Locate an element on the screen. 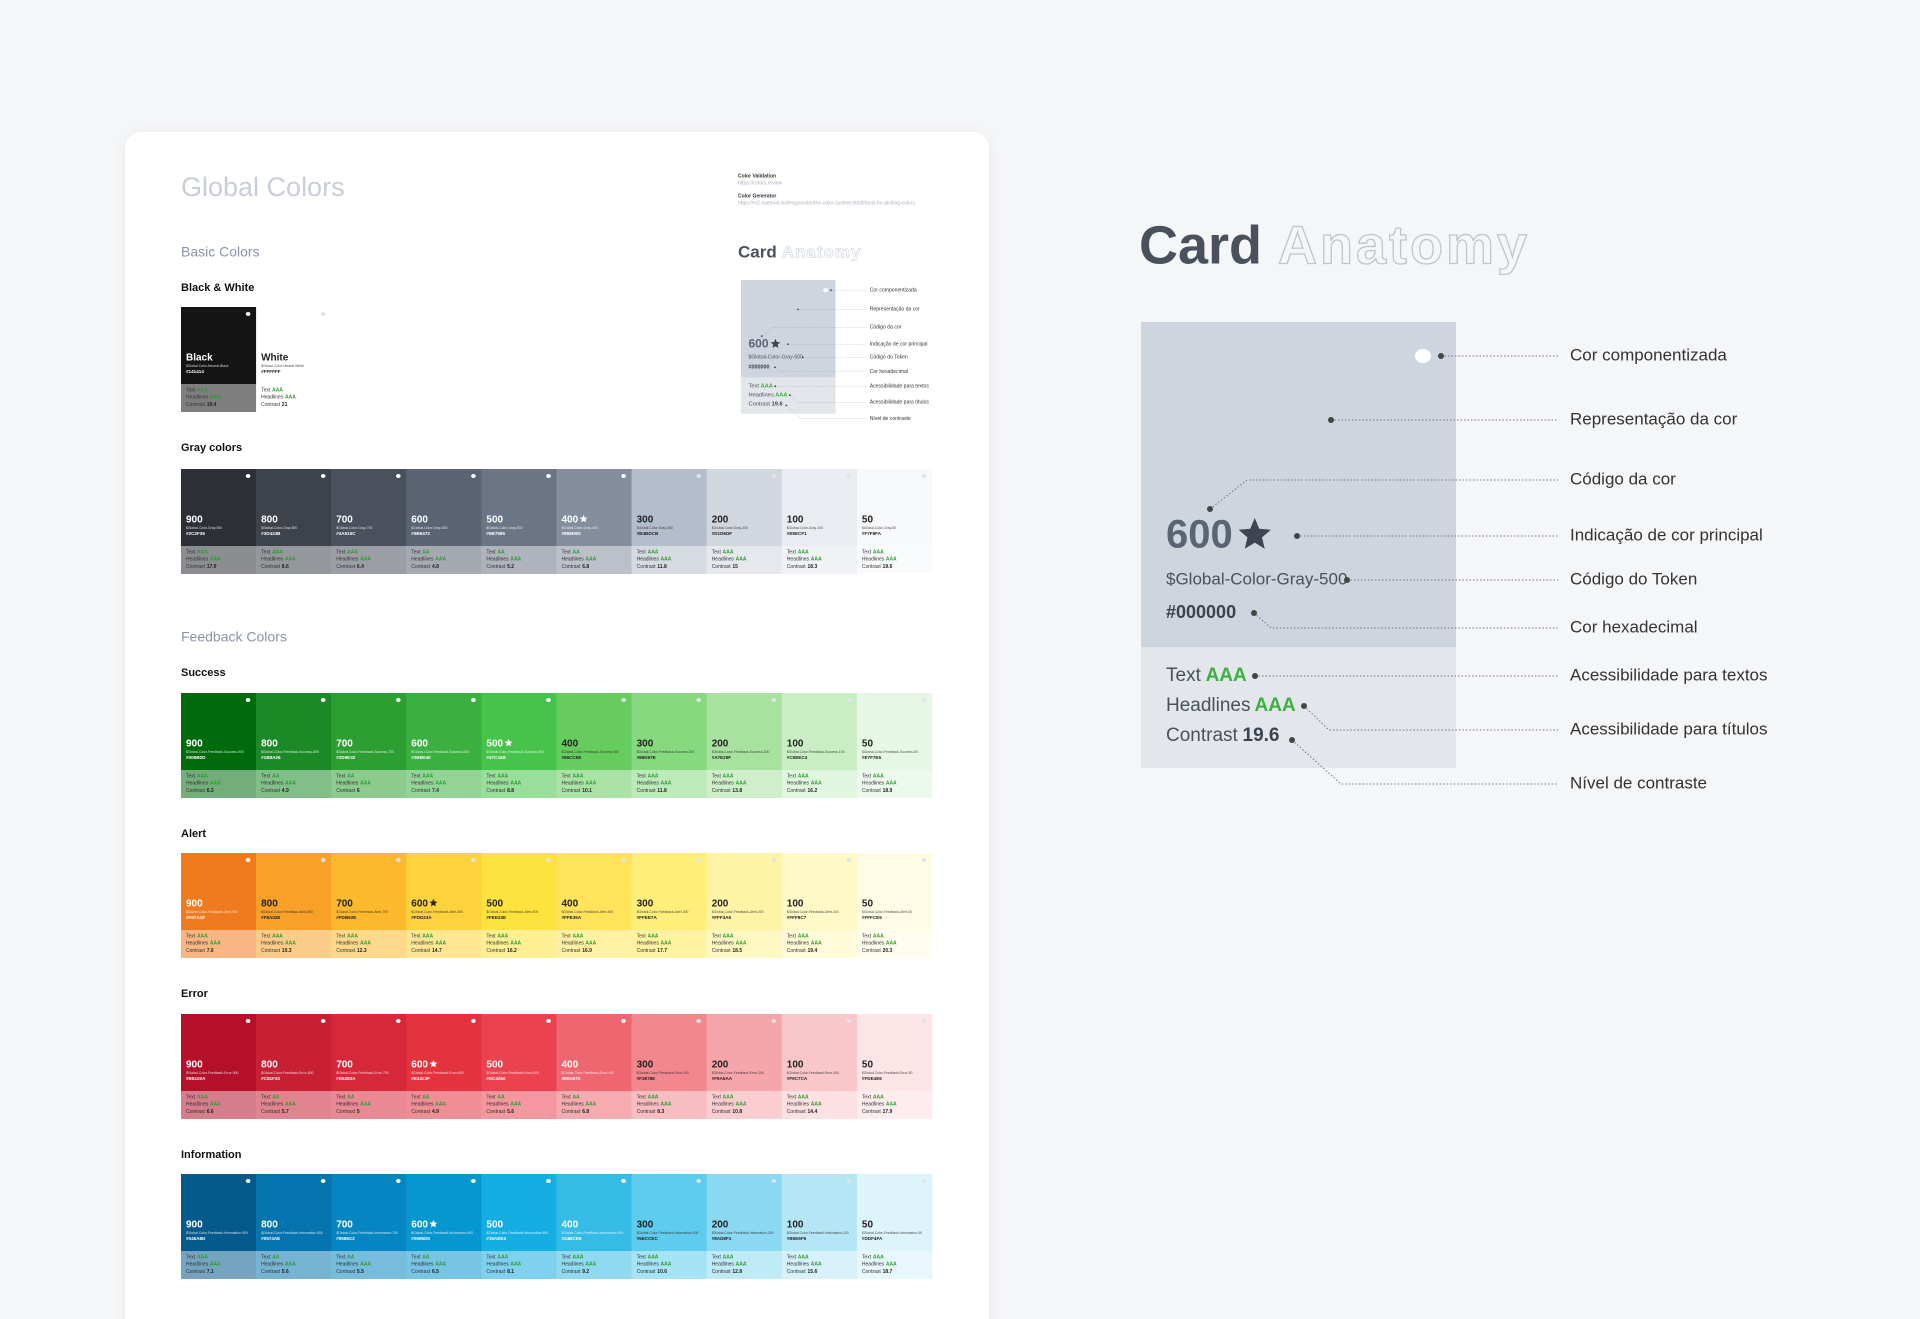  shade-label: 800 is located at coordinates (269, 520).